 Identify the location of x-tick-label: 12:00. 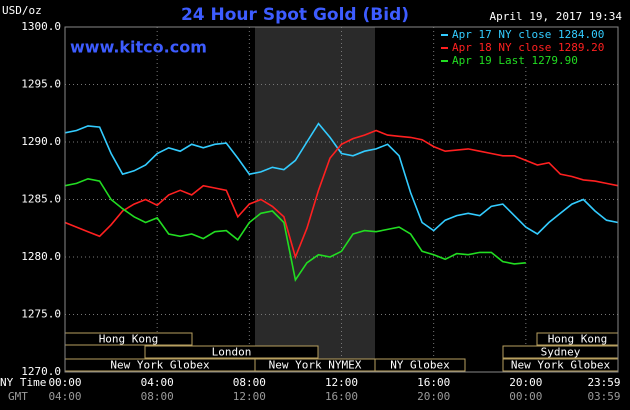
(341, 382).